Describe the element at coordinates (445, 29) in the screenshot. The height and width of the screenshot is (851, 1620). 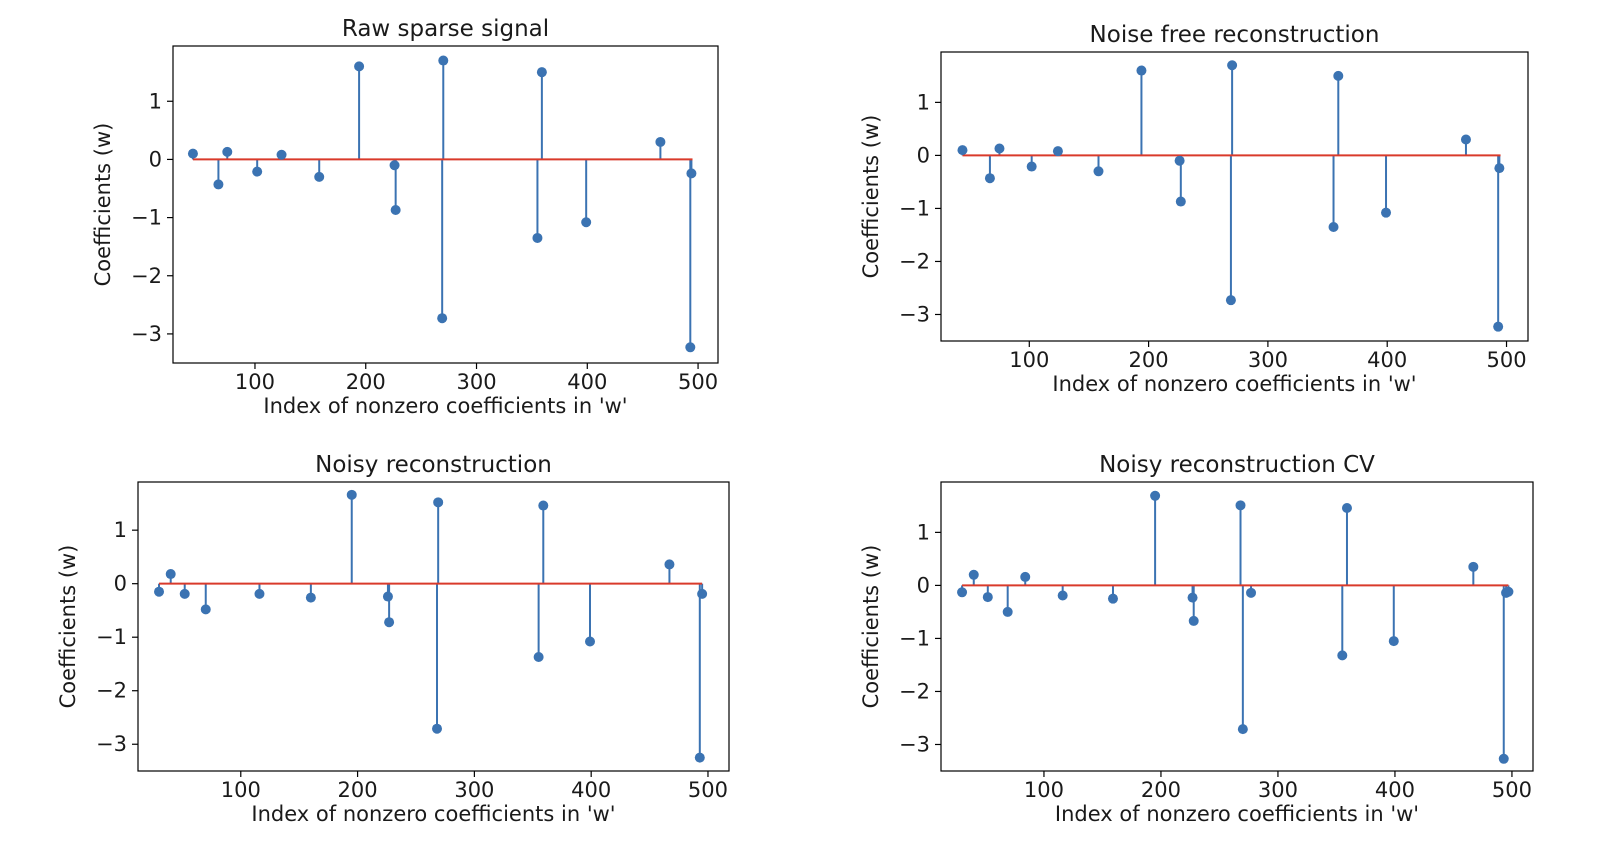
I see `chart-title: Raw sparse signal` at that location.